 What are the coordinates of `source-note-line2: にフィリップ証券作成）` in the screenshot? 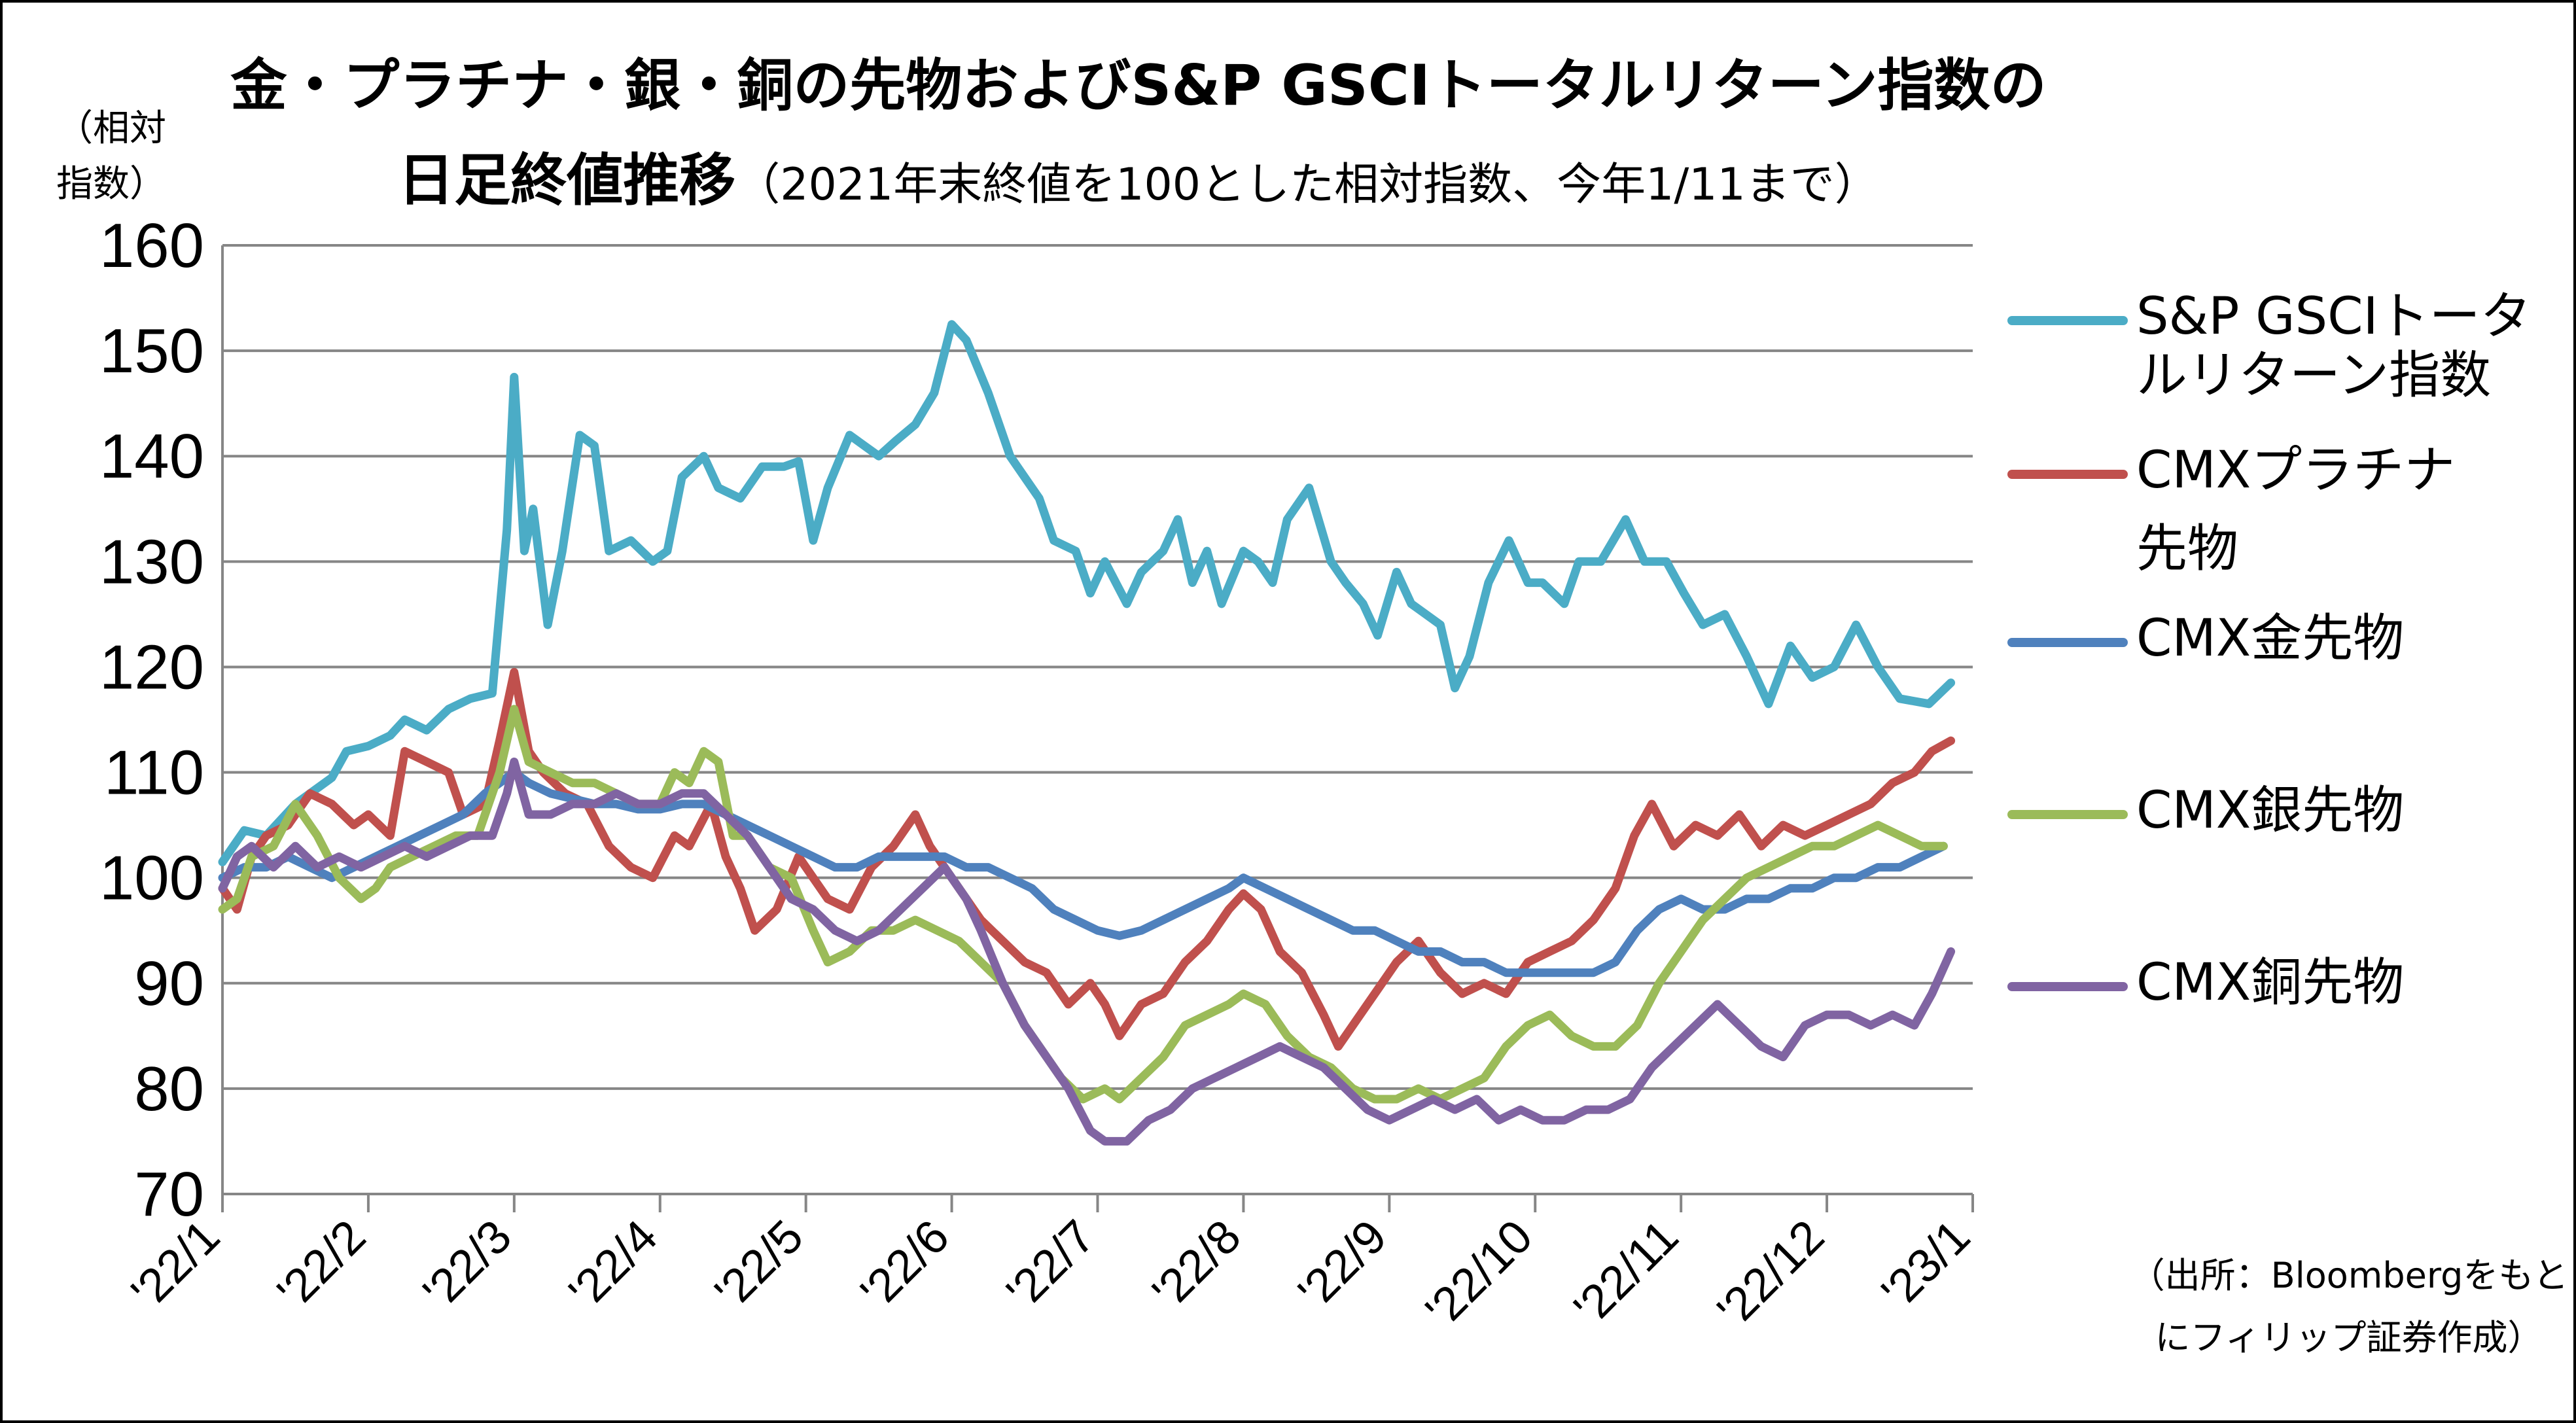 It's located at (2349, 1337).